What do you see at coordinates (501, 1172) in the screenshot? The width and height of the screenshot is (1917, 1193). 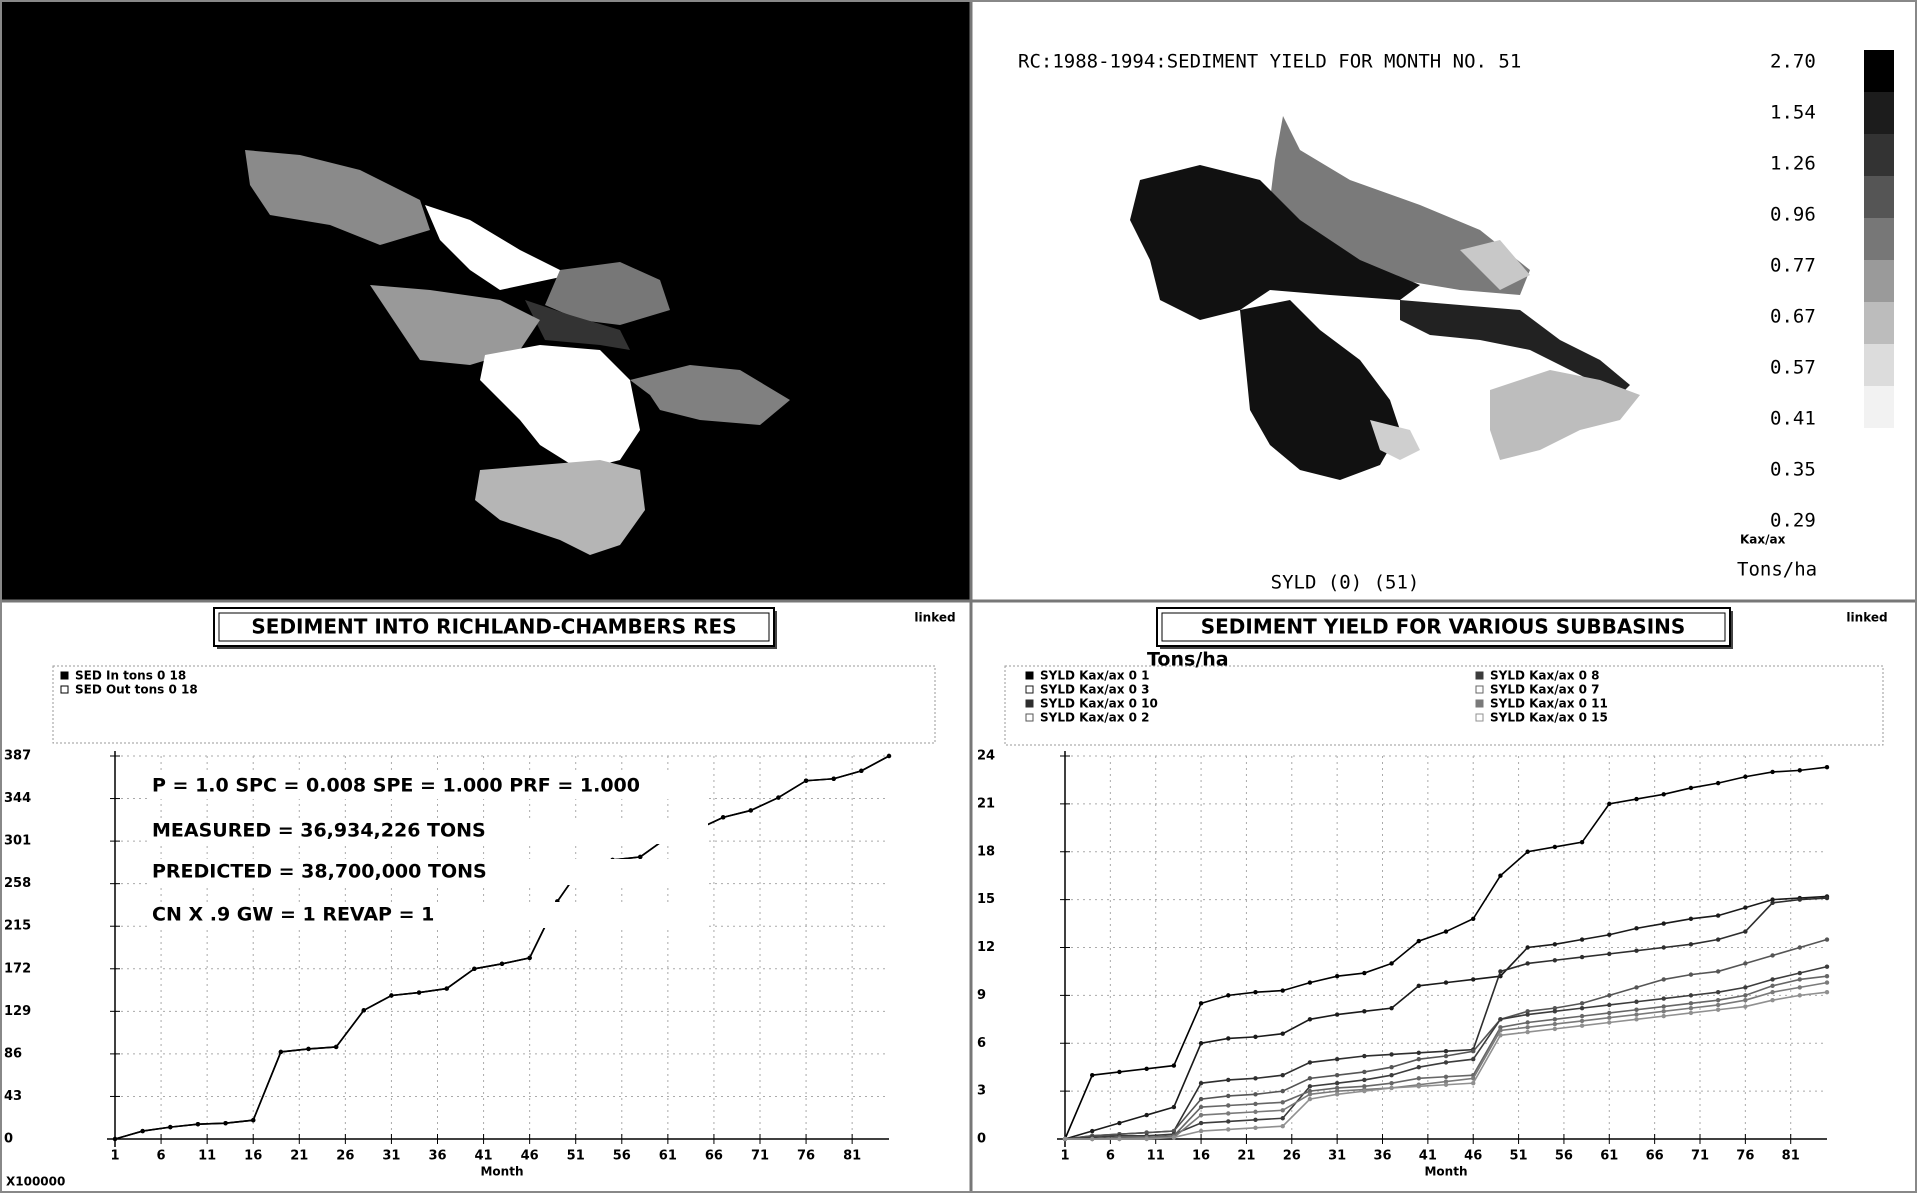 I see `x-axis-label: Month` at bounding box center [501, 1172].